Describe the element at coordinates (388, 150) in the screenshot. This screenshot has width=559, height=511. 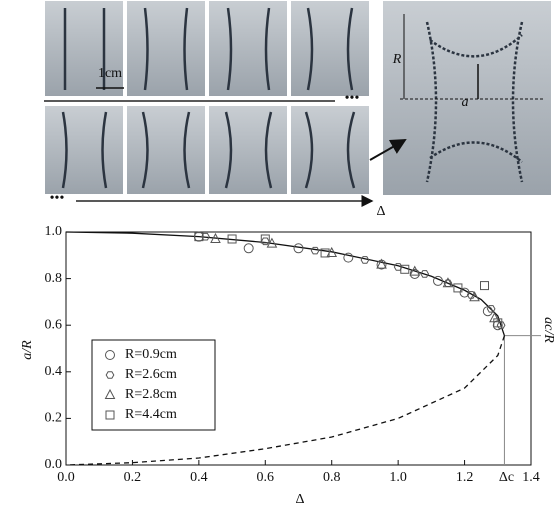
I see `zoom-arrow` at that location.